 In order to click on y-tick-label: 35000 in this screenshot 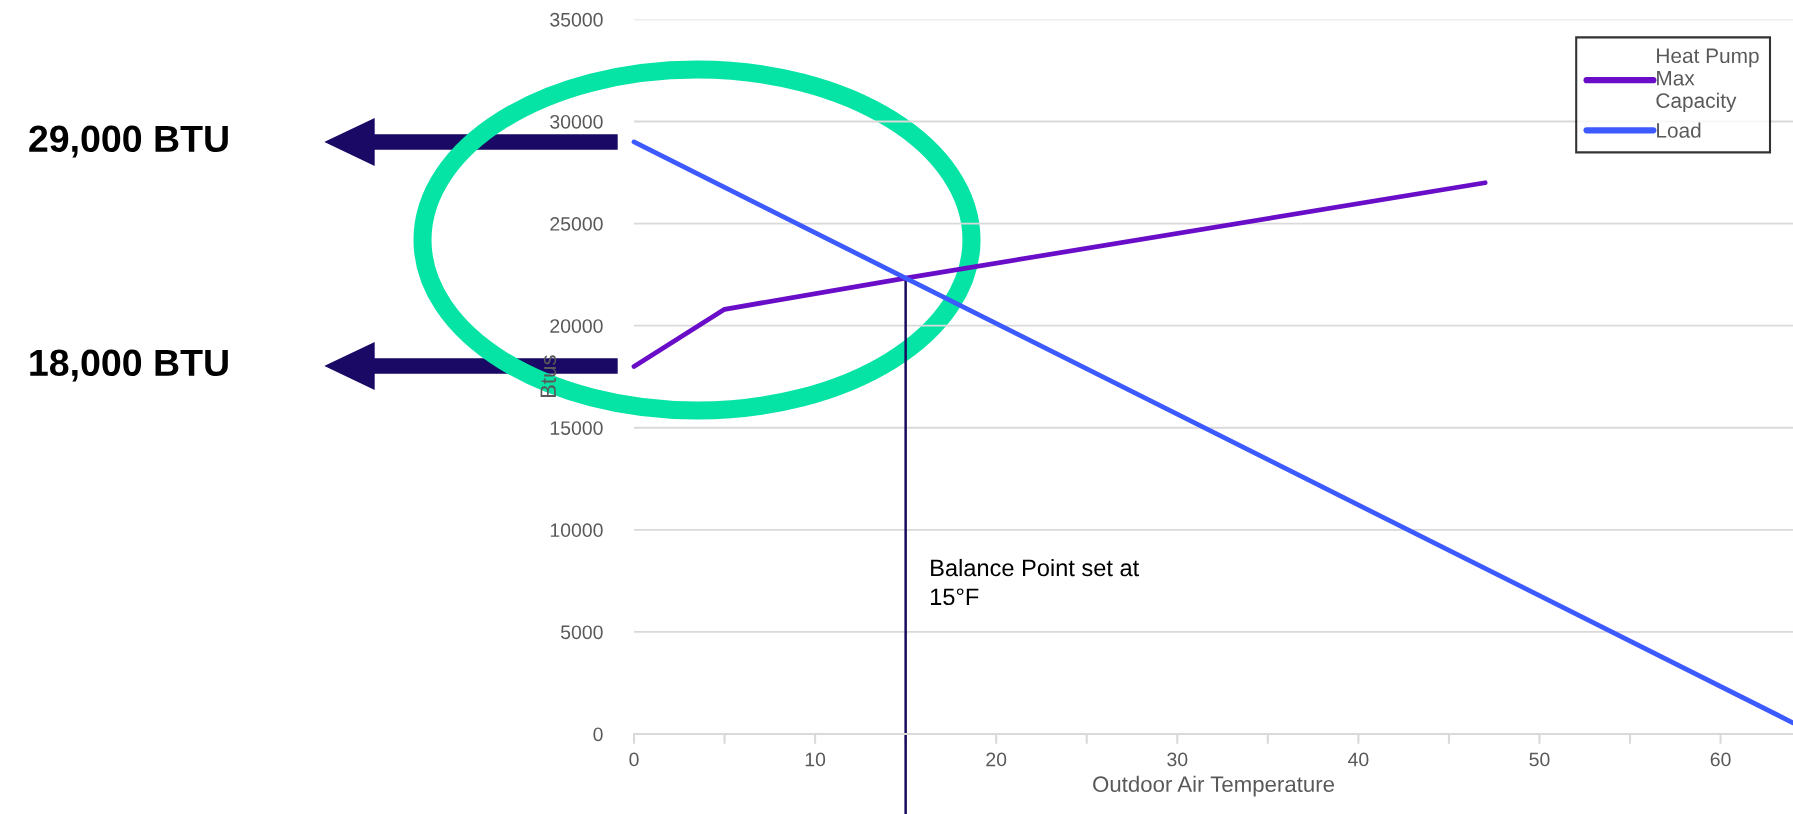, I will do `click(576, 19)`.